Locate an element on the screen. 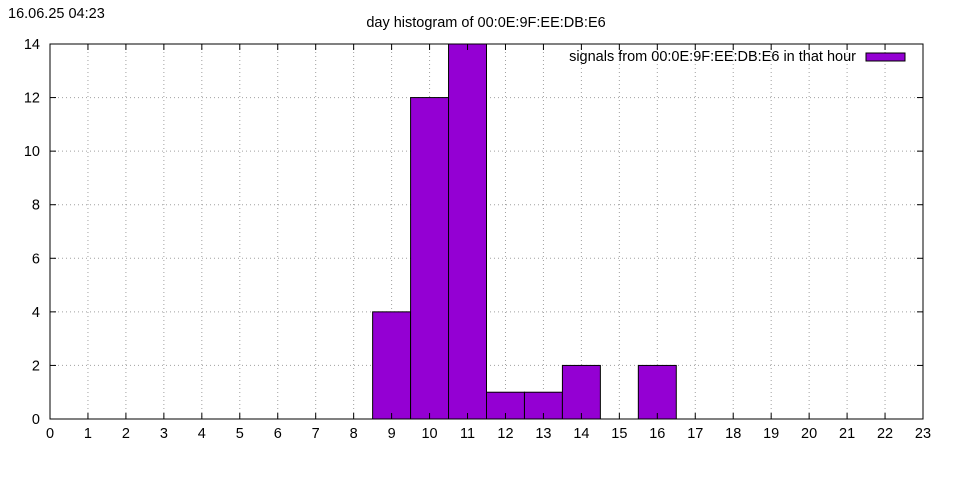 The image size is (960, 480). y-tick-label: 12 is located at coordinates (32, 99).